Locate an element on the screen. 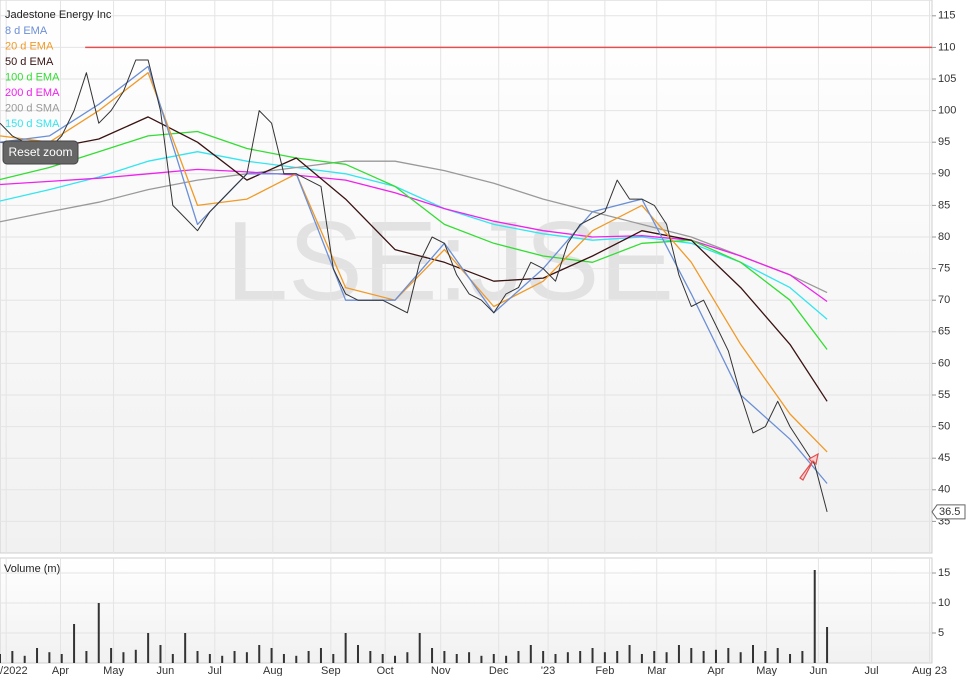 The width and height of the screenshot is (968, 676). reset-zoom-button: Reset zoom is located at coordinates (40, 152).